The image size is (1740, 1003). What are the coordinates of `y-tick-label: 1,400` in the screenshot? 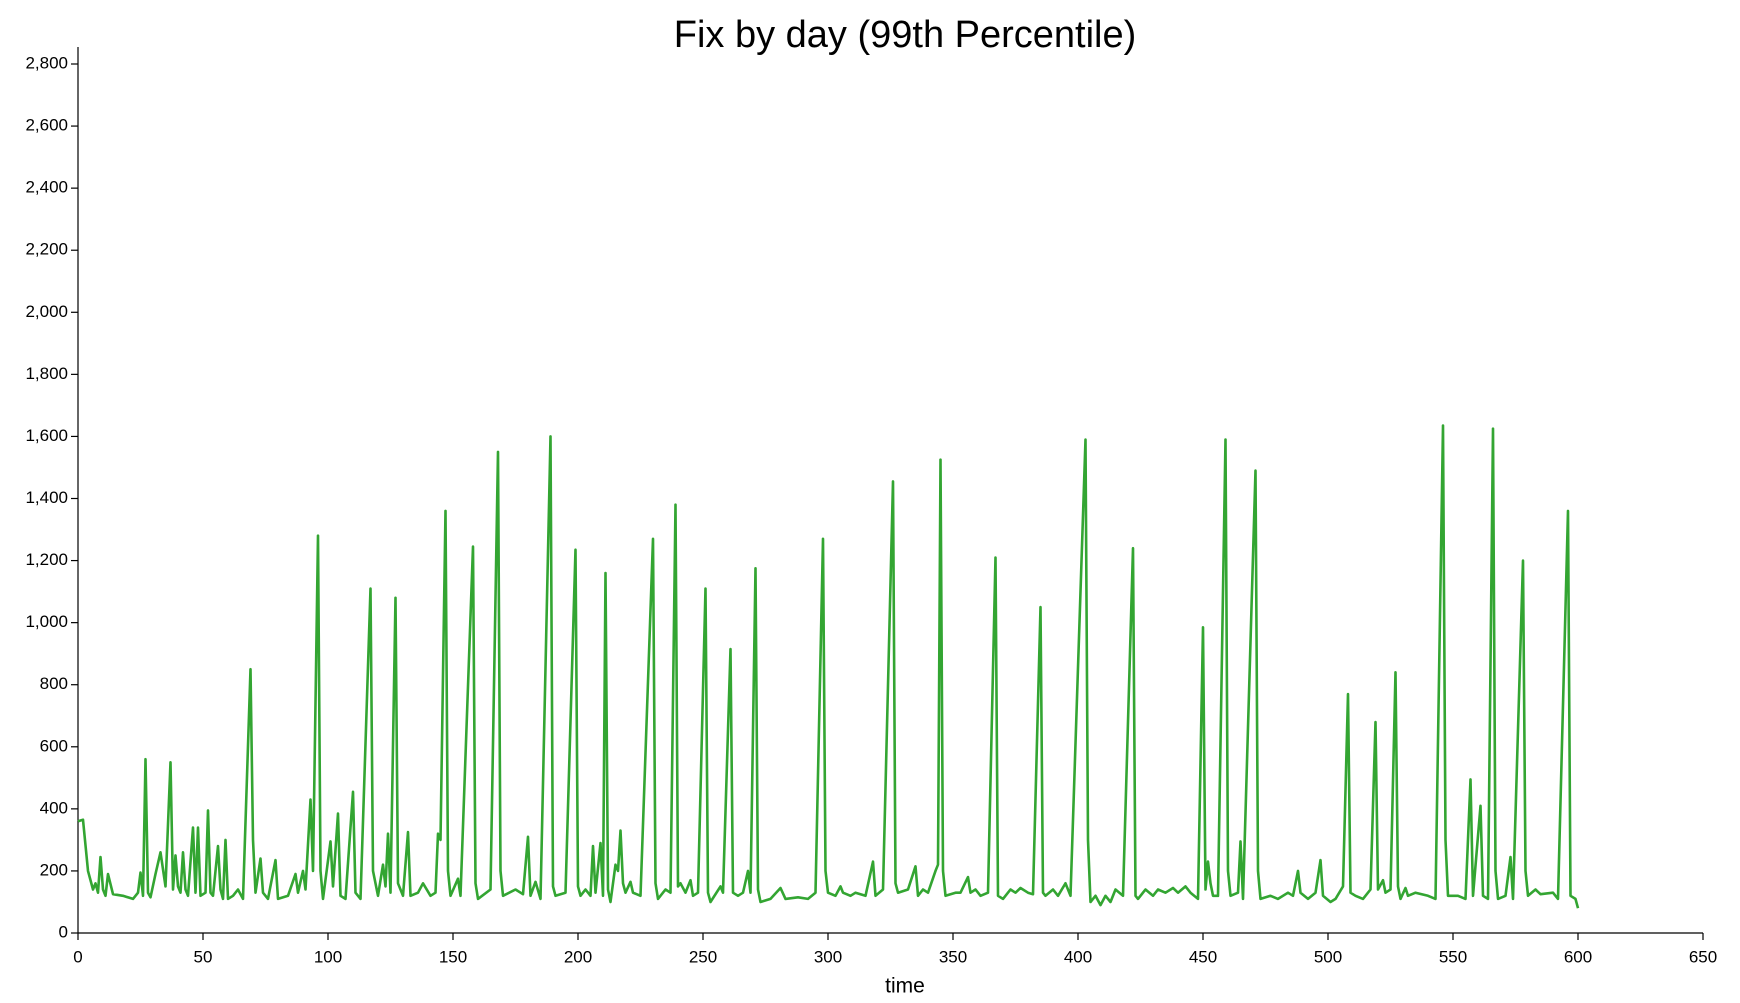 It's located at (46, 497).